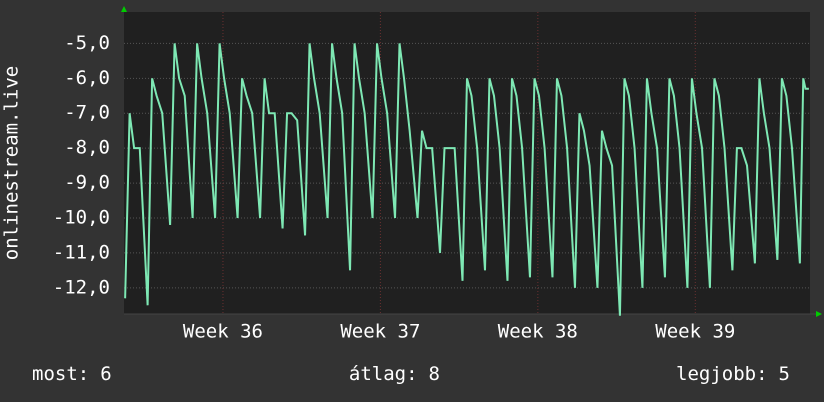 Image resolution: width=824 pixels, height=402 pixels. What do you see at coordinates (87, 113) in the screenshot?
I see `y-tick-label: -7,0` at bounding box center [87, 113].